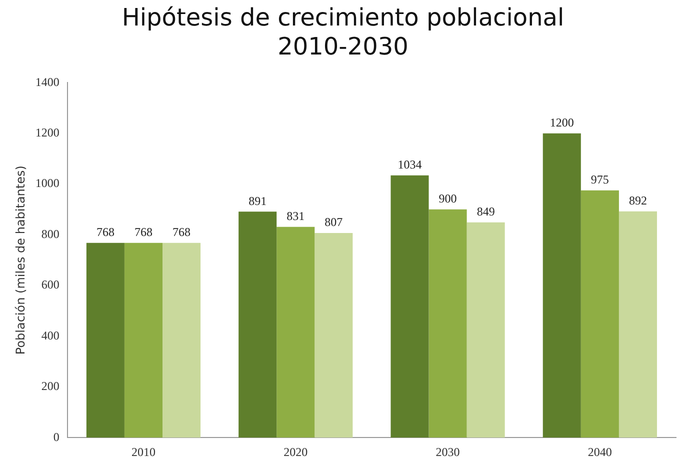 This screenshot has height=473, width=696. What do you see at coordinates (485, 211) in the screenshot?
I see `data-label: 849` at bounding box center [485, 211].